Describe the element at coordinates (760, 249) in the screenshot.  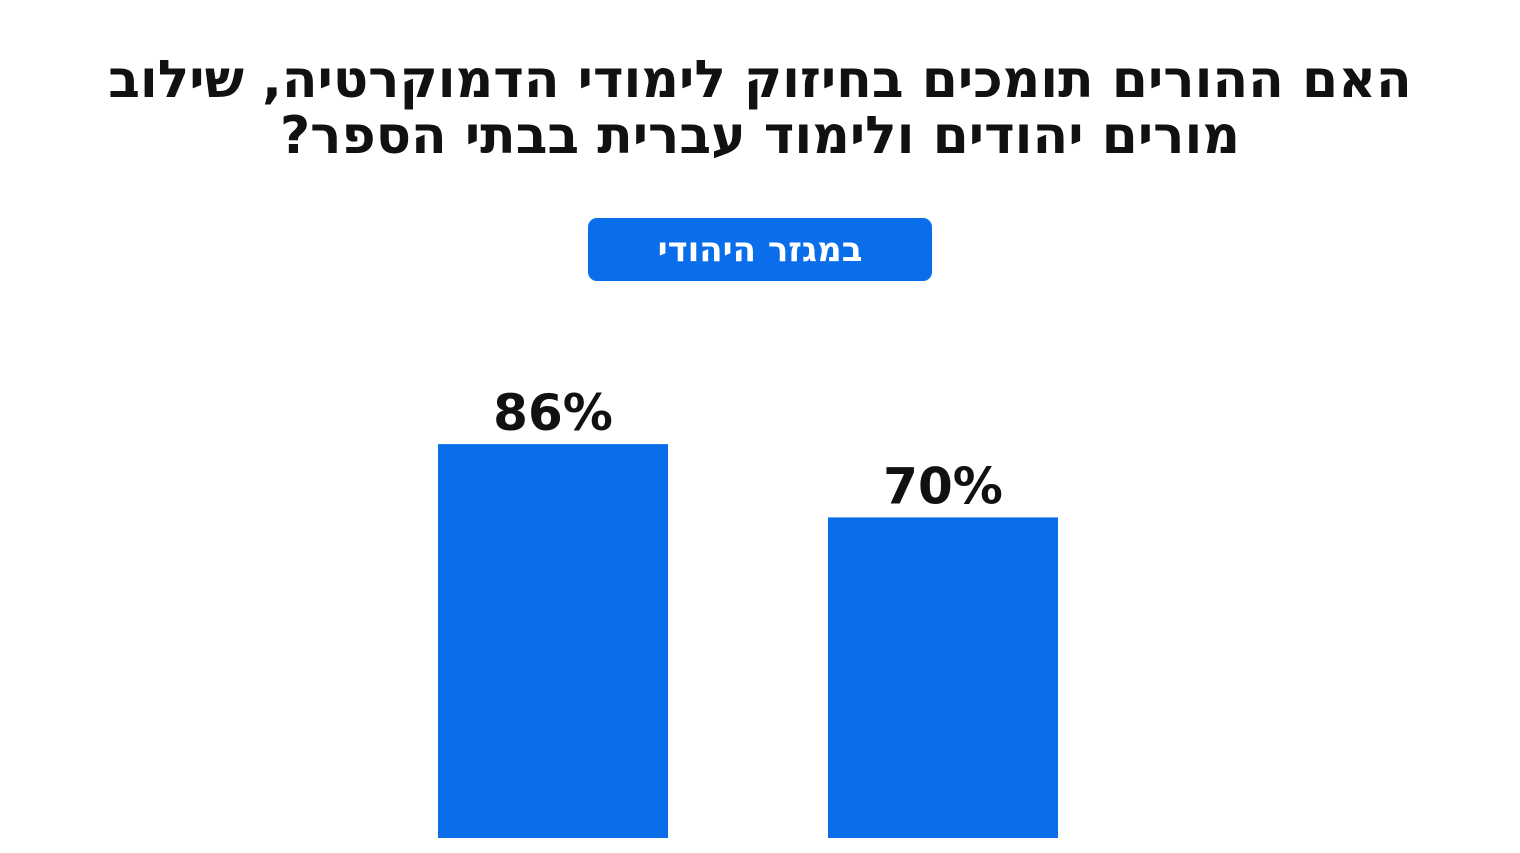
I see `subgroup-badge: במגזר היהודי` at that location.